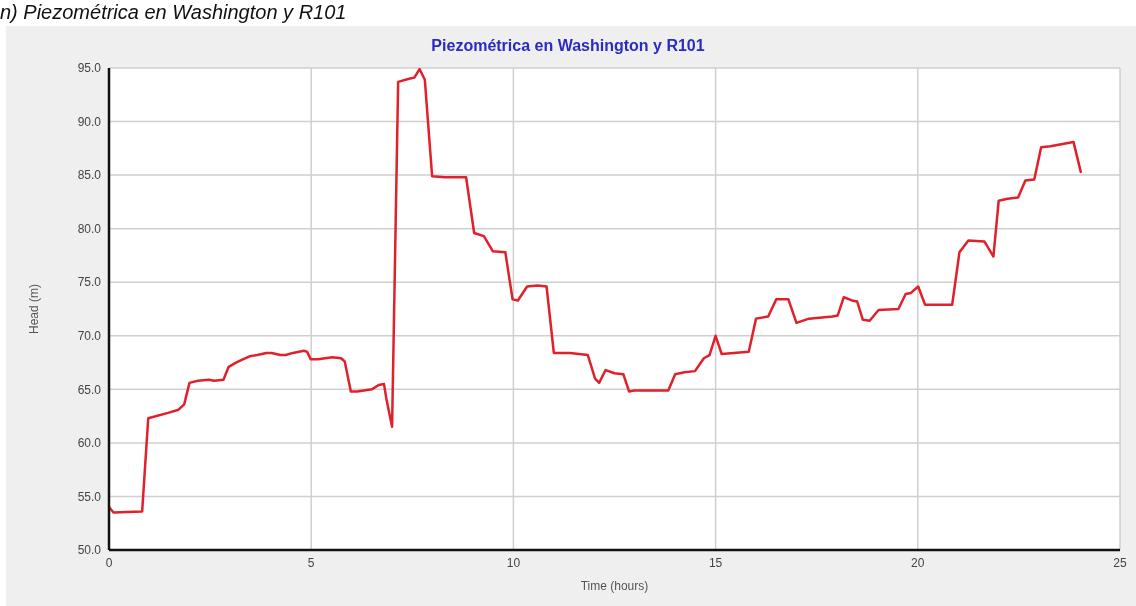 The height and width of the screenshot is (606, 1136). What do you see at coordinates (89, 121) in the screenshot?
I see `y-tick-label: 90.0` at bounding box center [89, 121].